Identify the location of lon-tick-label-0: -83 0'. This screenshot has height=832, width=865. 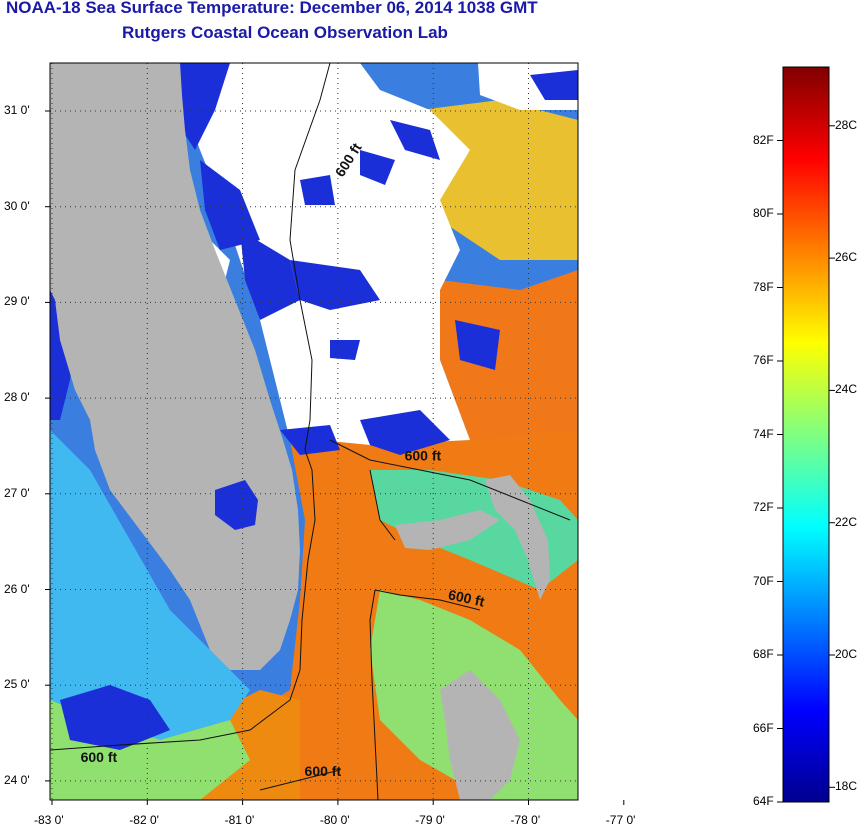
(49, 820).